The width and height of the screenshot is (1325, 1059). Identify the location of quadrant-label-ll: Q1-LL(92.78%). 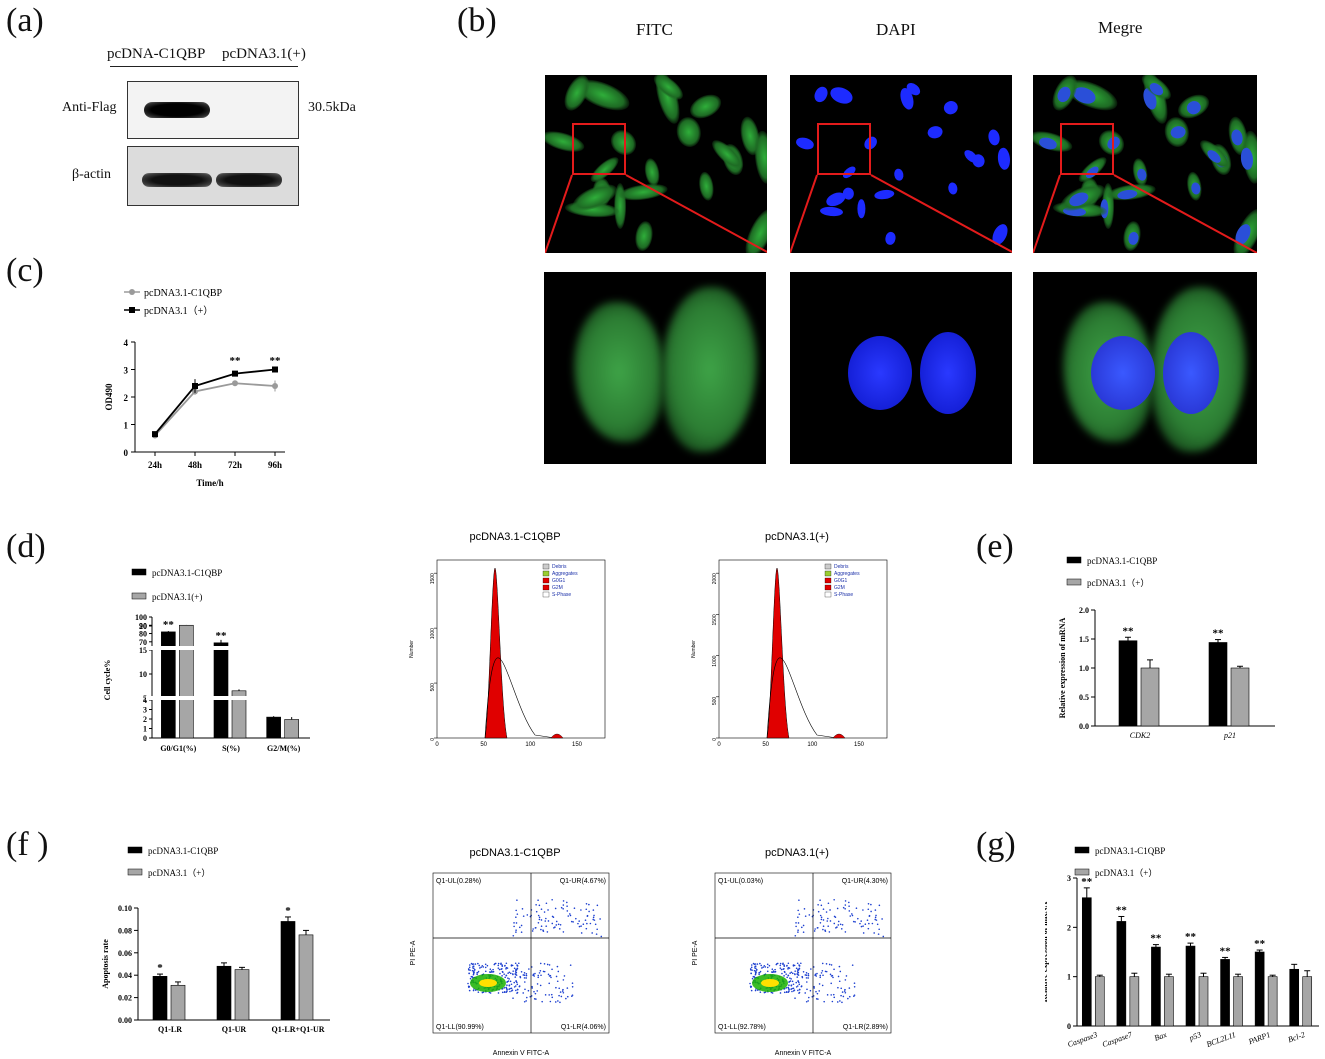
(742, 1027).